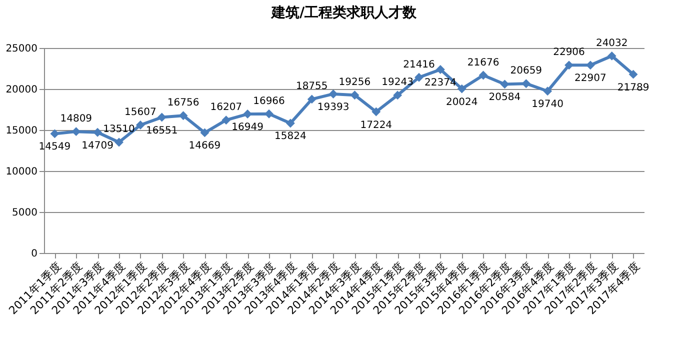 The width and height of the screenshot is (695, 350). What do you see at coordinates (548, 104) in the screenshot?
I see `data-label: 19740` at bounding box center [548, 104].